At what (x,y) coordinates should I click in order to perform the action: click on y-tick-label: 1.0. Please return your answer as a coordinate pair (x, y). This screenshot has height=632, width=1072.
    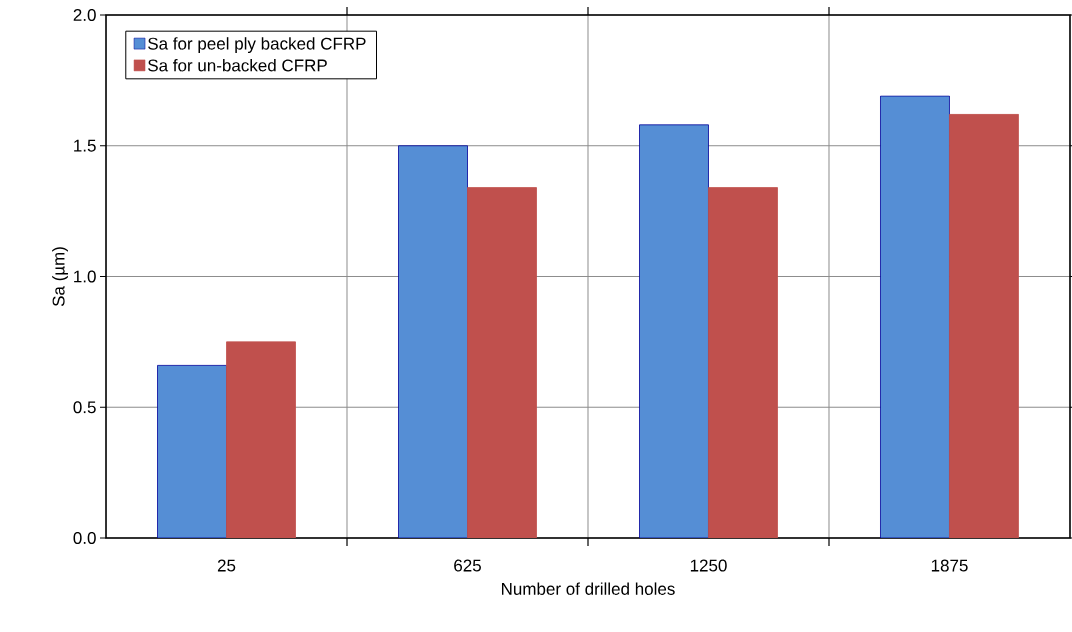
    Looking at the image, I should click on (85, 276).